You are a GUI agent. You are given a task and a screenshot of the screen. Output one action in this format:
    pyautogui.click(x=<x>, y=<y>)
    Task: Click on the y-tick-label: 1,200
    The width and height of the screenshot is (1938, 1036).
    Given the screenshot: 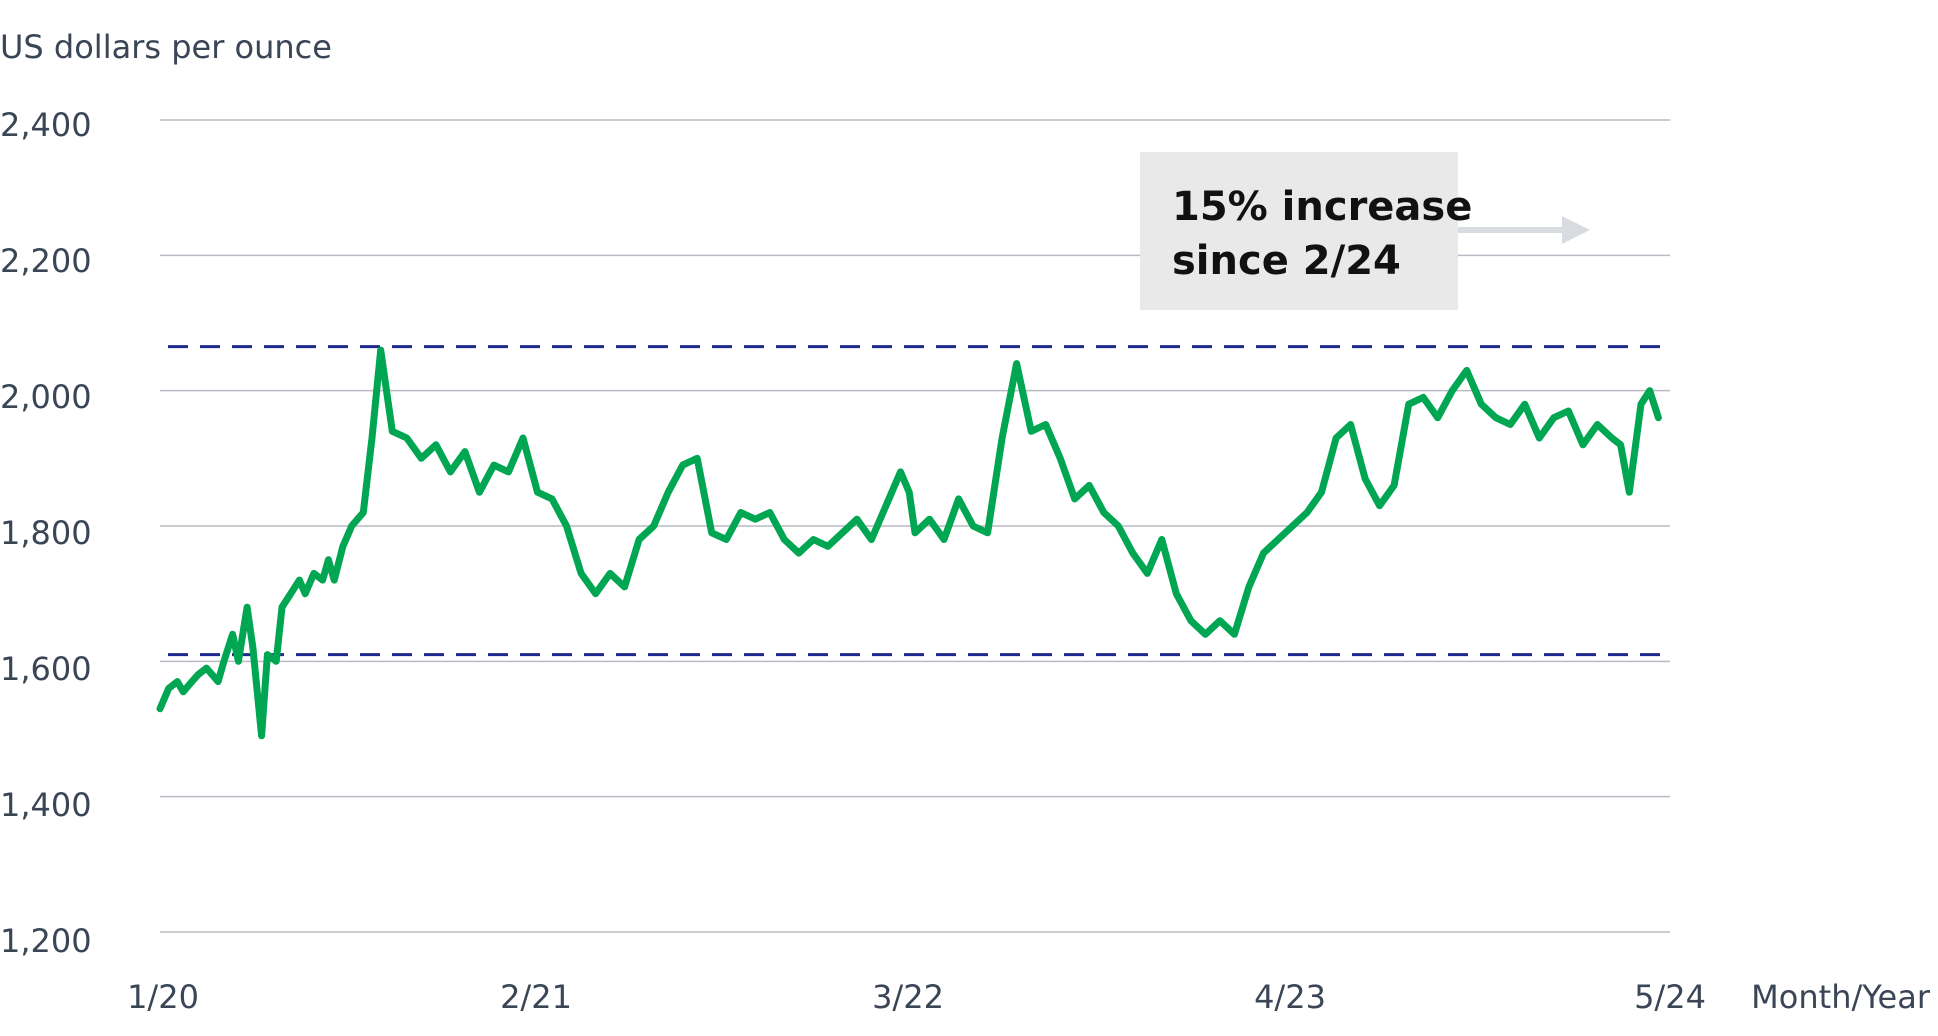 What is the action you would take?
    pyautogui.click(x=46, y=941)
    